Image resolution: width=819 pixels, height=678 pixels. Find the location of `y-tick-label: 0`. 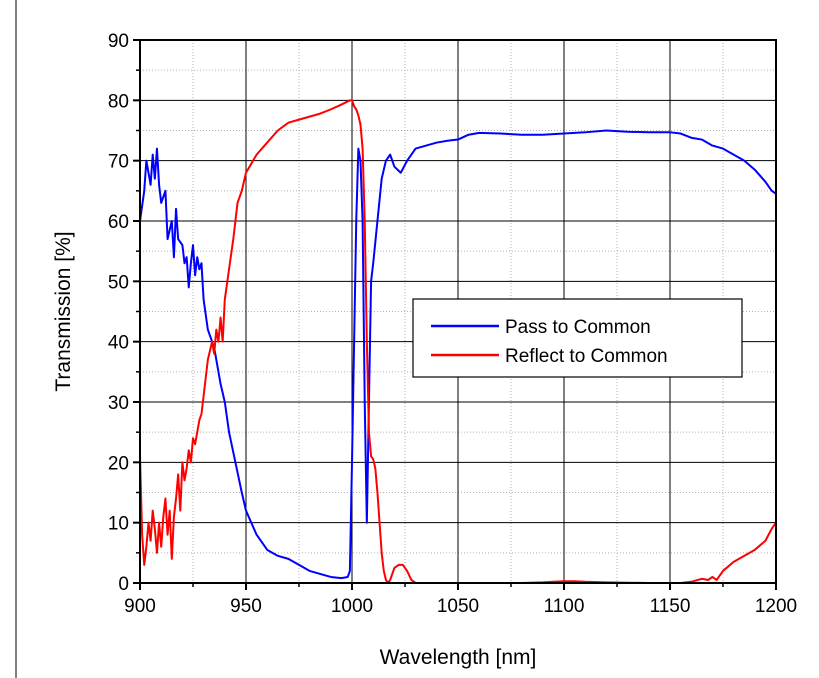

y-tick-label: 0 is located at coordinates (123, 584).